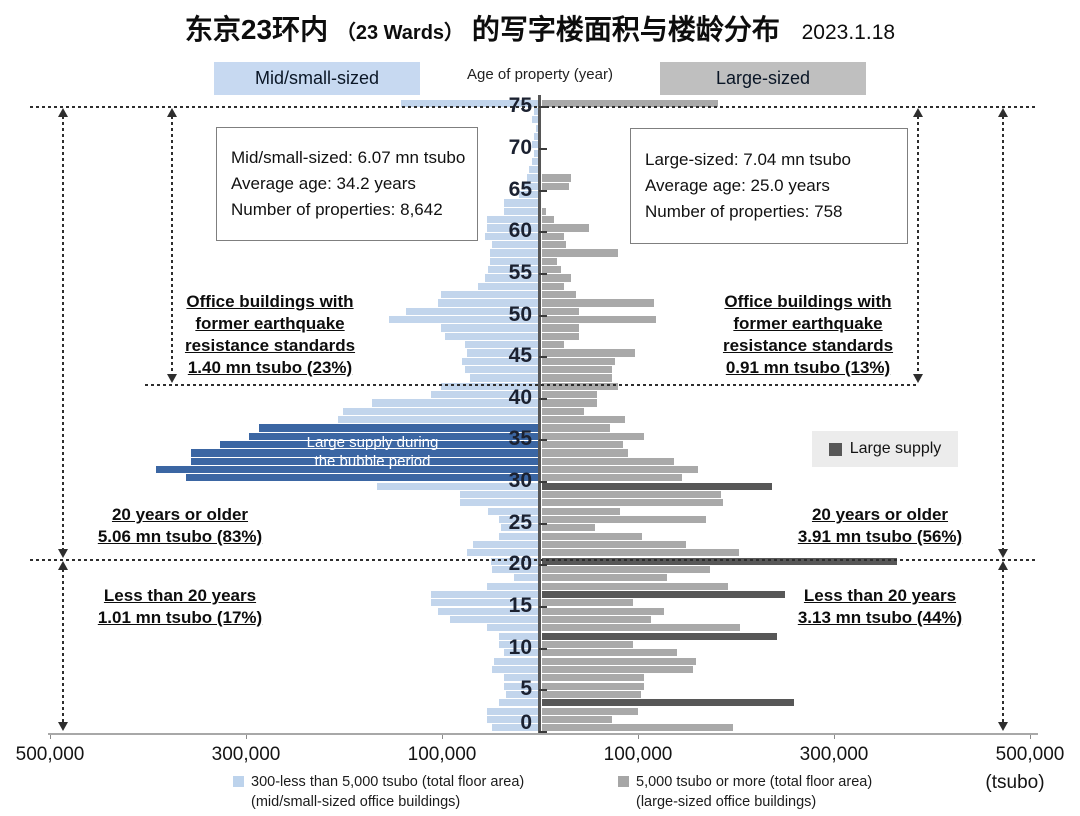  What do you see at coordinates (442, 754) in the screenshot?
I see `x-label-2: 100,000` at bounding box center [442, 754].